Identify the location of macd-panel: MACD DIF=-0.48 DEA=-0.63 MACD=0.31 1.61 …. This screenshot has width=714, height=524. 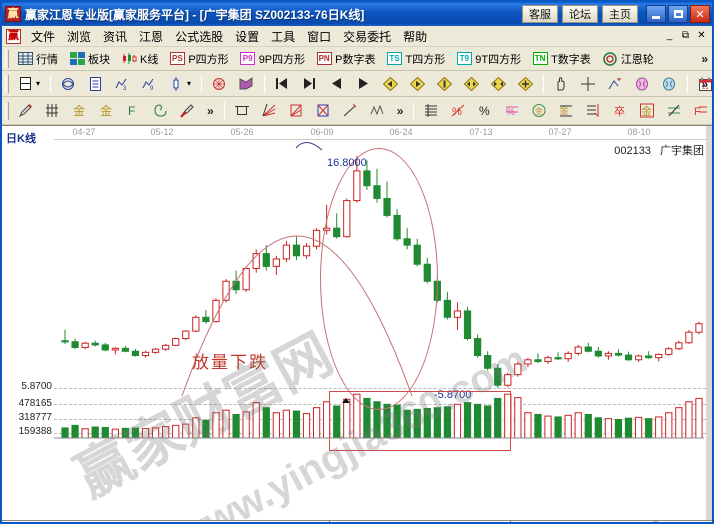
(357, 521).